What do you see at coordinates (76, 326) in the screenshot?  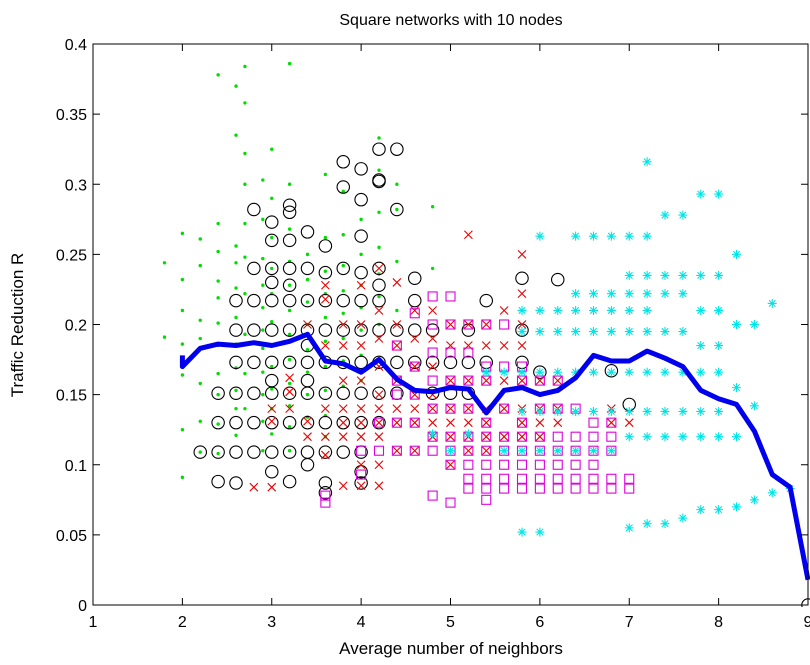 I see `y-tick-label: 0.2` at bounding box center [76, 326].